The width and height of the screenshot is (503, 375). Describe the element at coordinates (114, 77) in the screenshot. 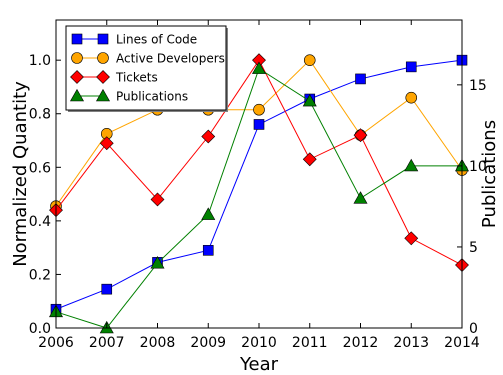

I see `legend-entry: Tickets` at that location.